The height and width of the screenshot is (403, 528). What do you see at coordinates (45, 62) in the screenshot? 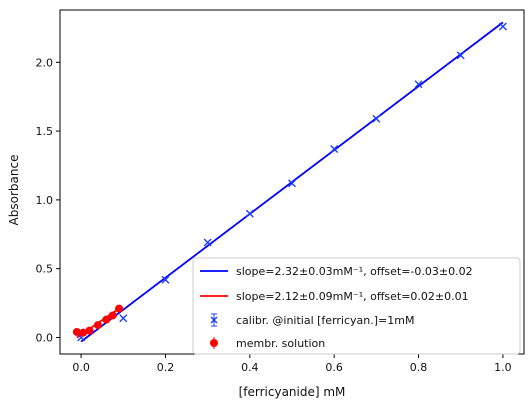
I see `y-tick-label: 2.0` at bounding box center [45, 62].